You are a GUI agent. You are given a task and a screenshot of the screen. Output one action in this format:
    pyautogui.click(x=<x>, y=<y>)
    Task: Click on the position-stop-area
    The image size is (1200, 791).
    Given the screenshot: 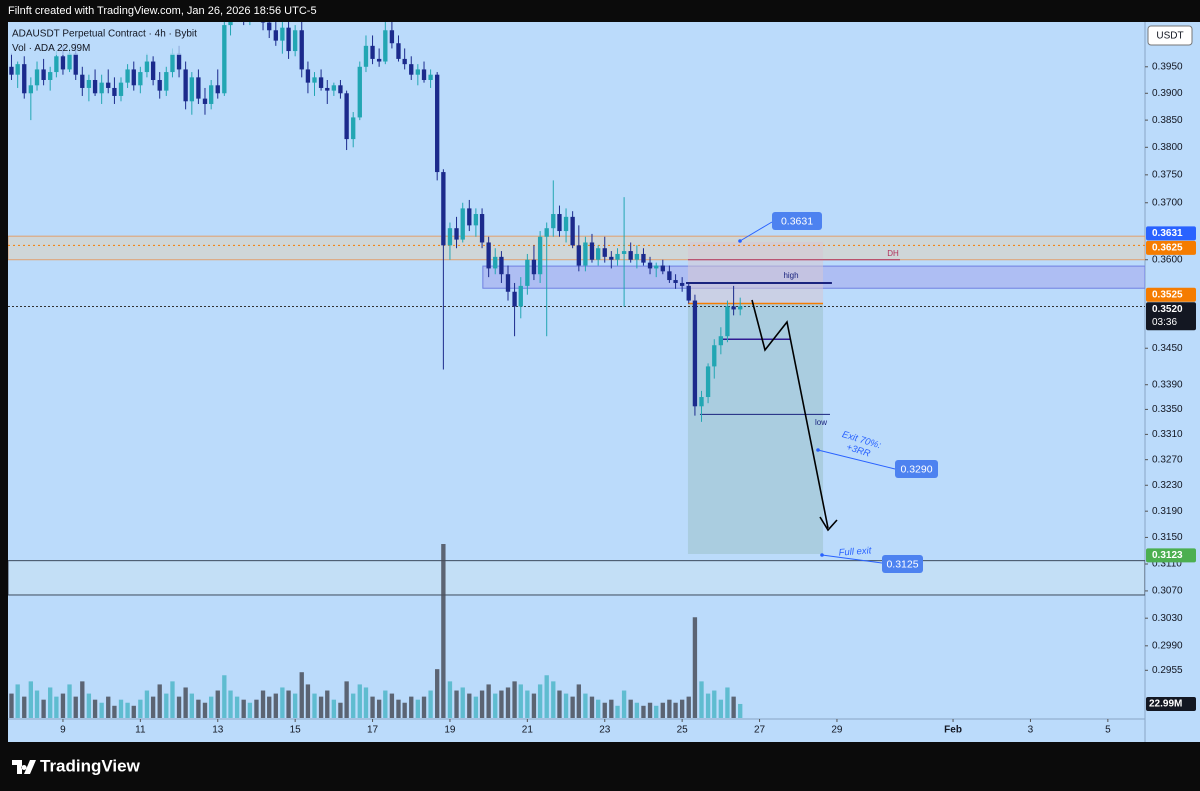 What is the action you would take?
    pyautogui.click(x=755, y=272)
    